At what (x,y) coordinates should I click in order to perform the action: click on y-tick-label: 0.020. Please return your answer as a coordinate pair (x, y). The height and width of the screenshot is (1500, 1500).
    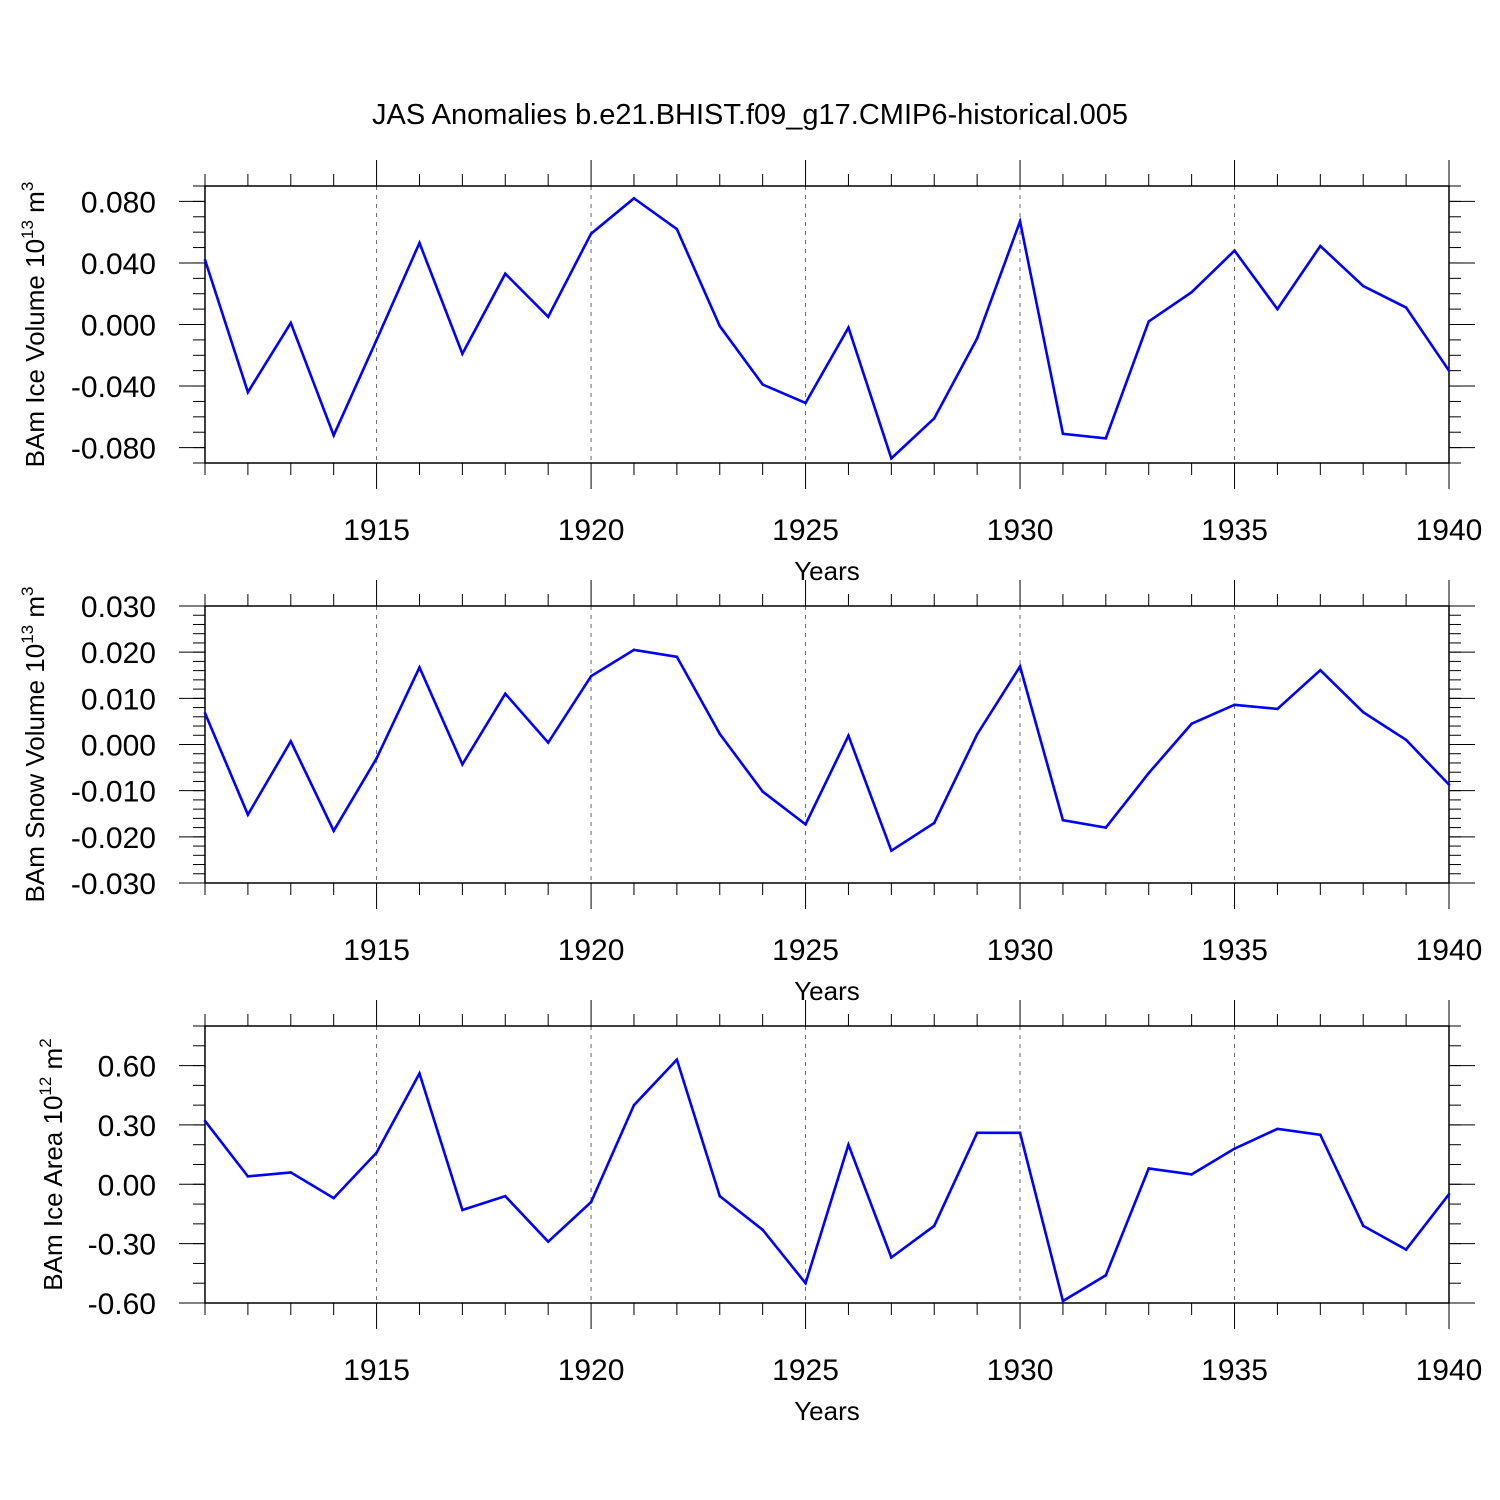
    Looking at the image, I should click on (118, 653).